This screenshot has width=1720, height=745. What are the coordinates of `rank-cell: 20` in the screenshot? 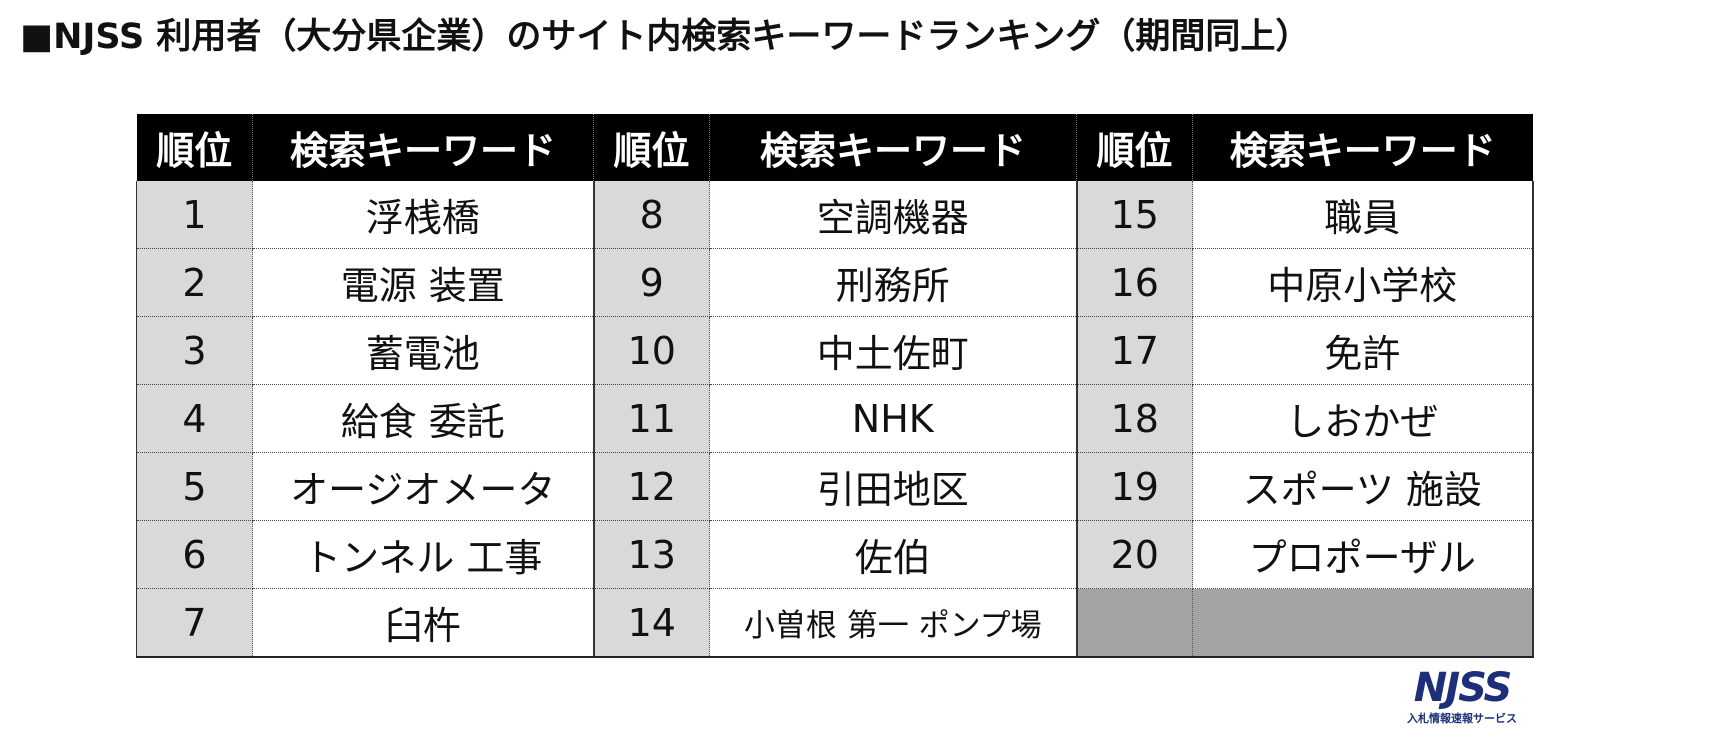 It's located at (1134, 554).